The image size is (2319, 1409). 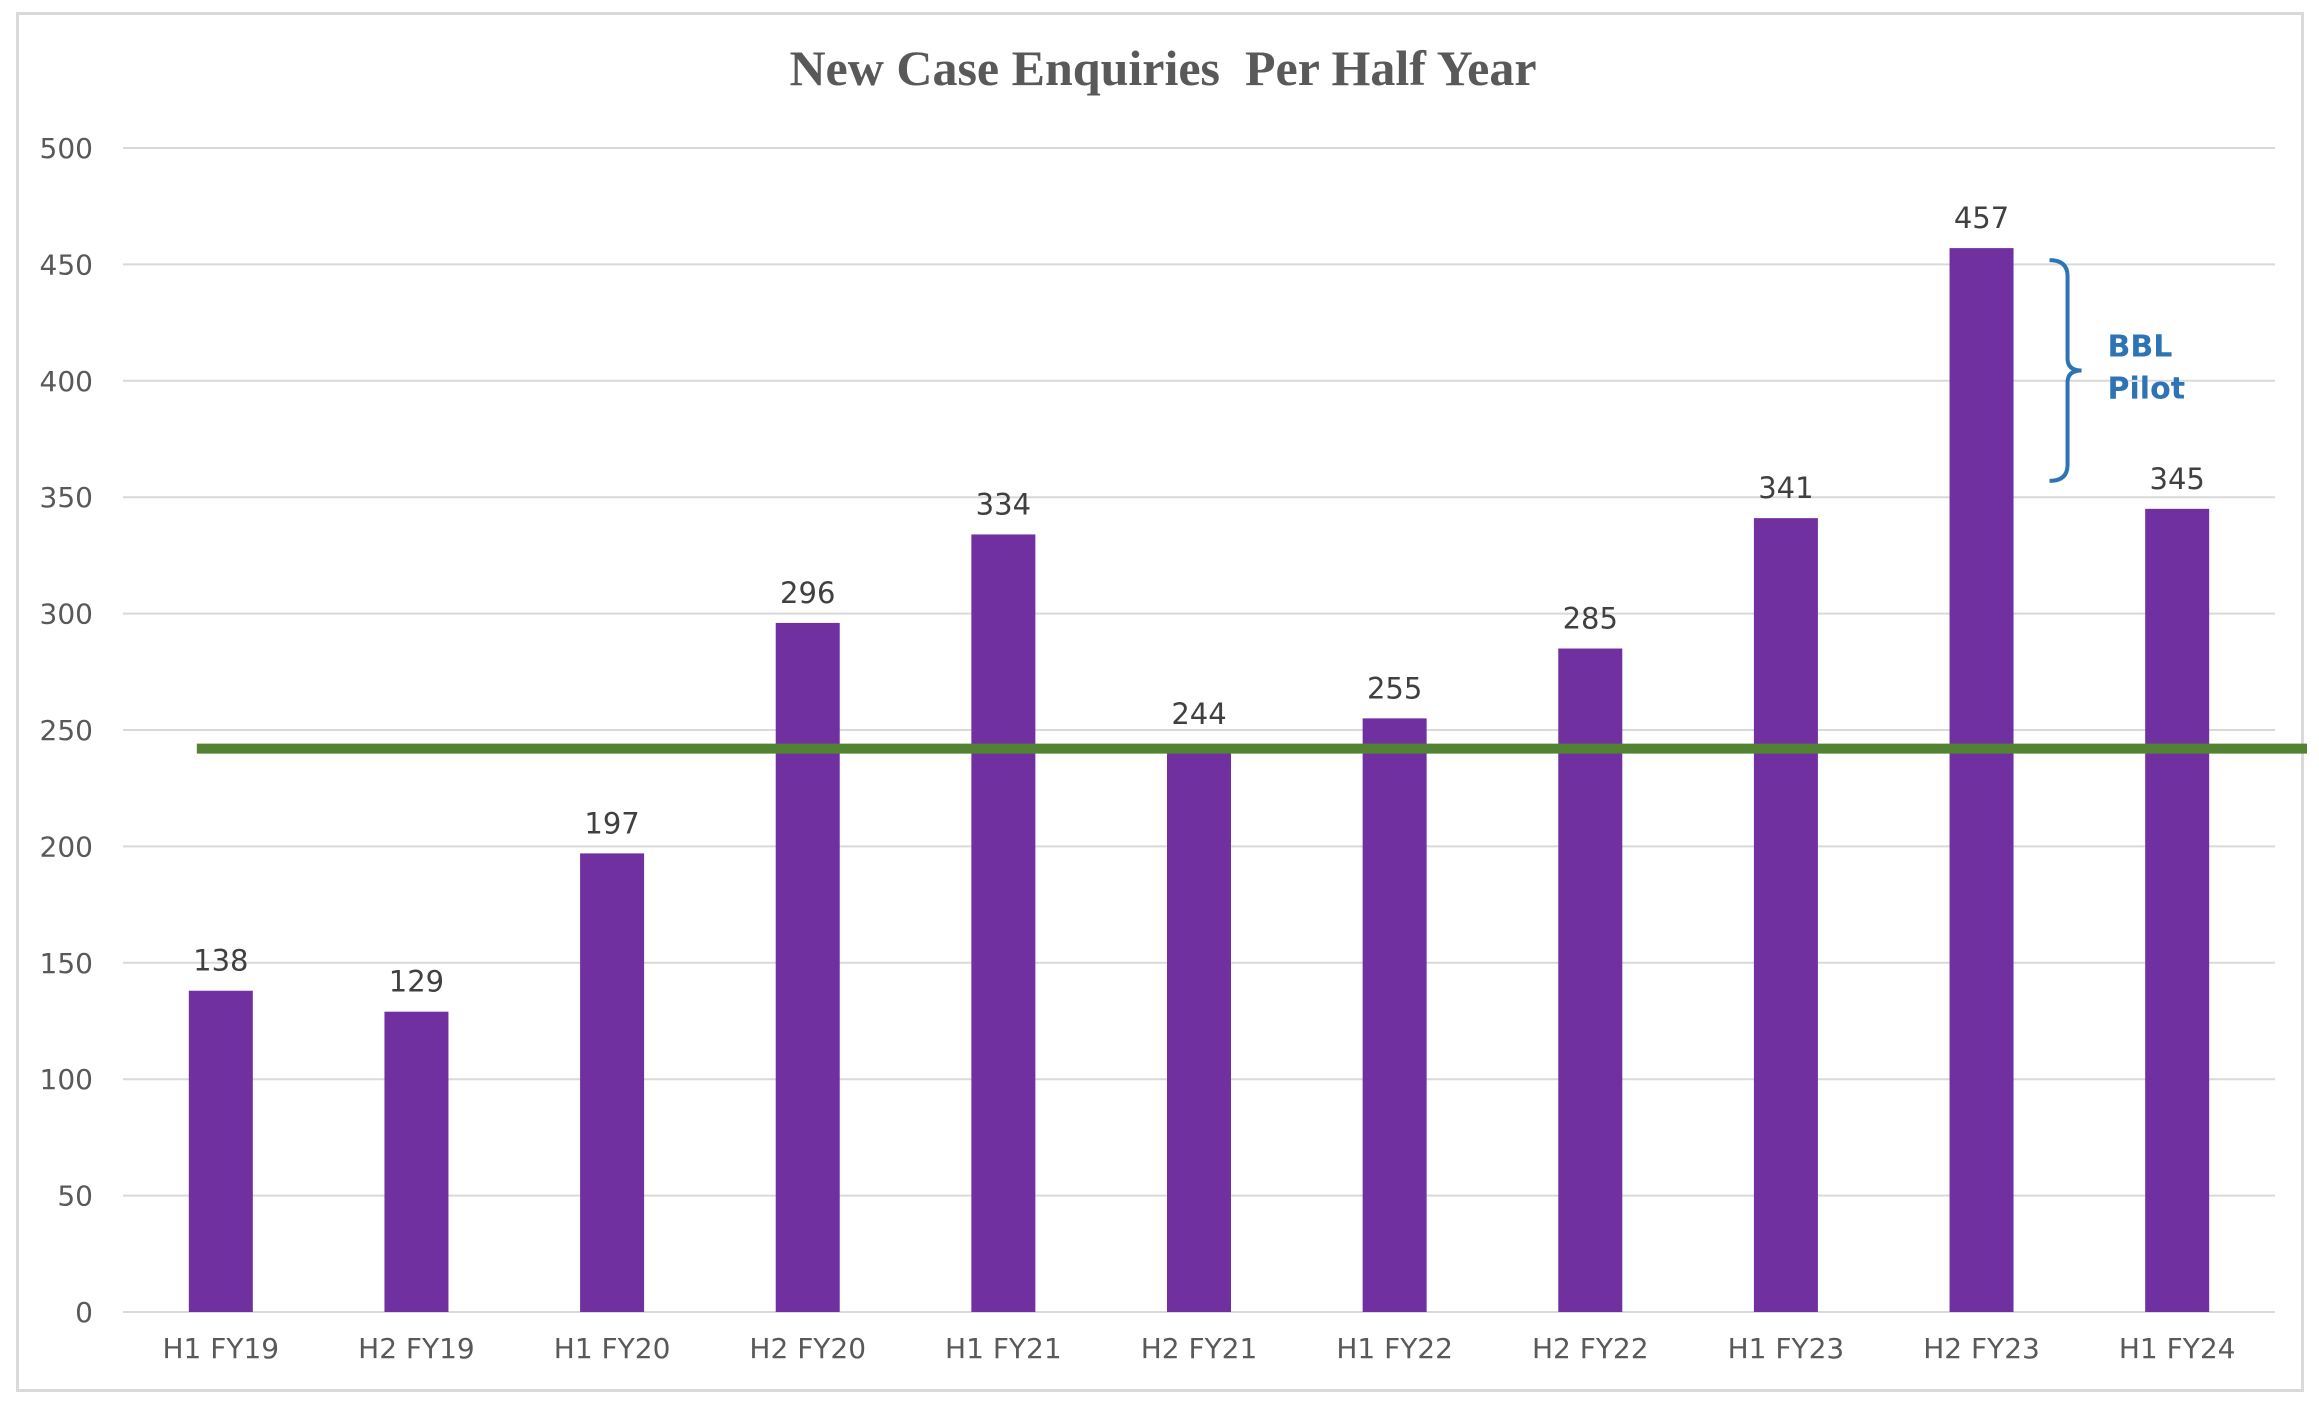 I want to click on data-label: 334, so click(x=1003, y=504).